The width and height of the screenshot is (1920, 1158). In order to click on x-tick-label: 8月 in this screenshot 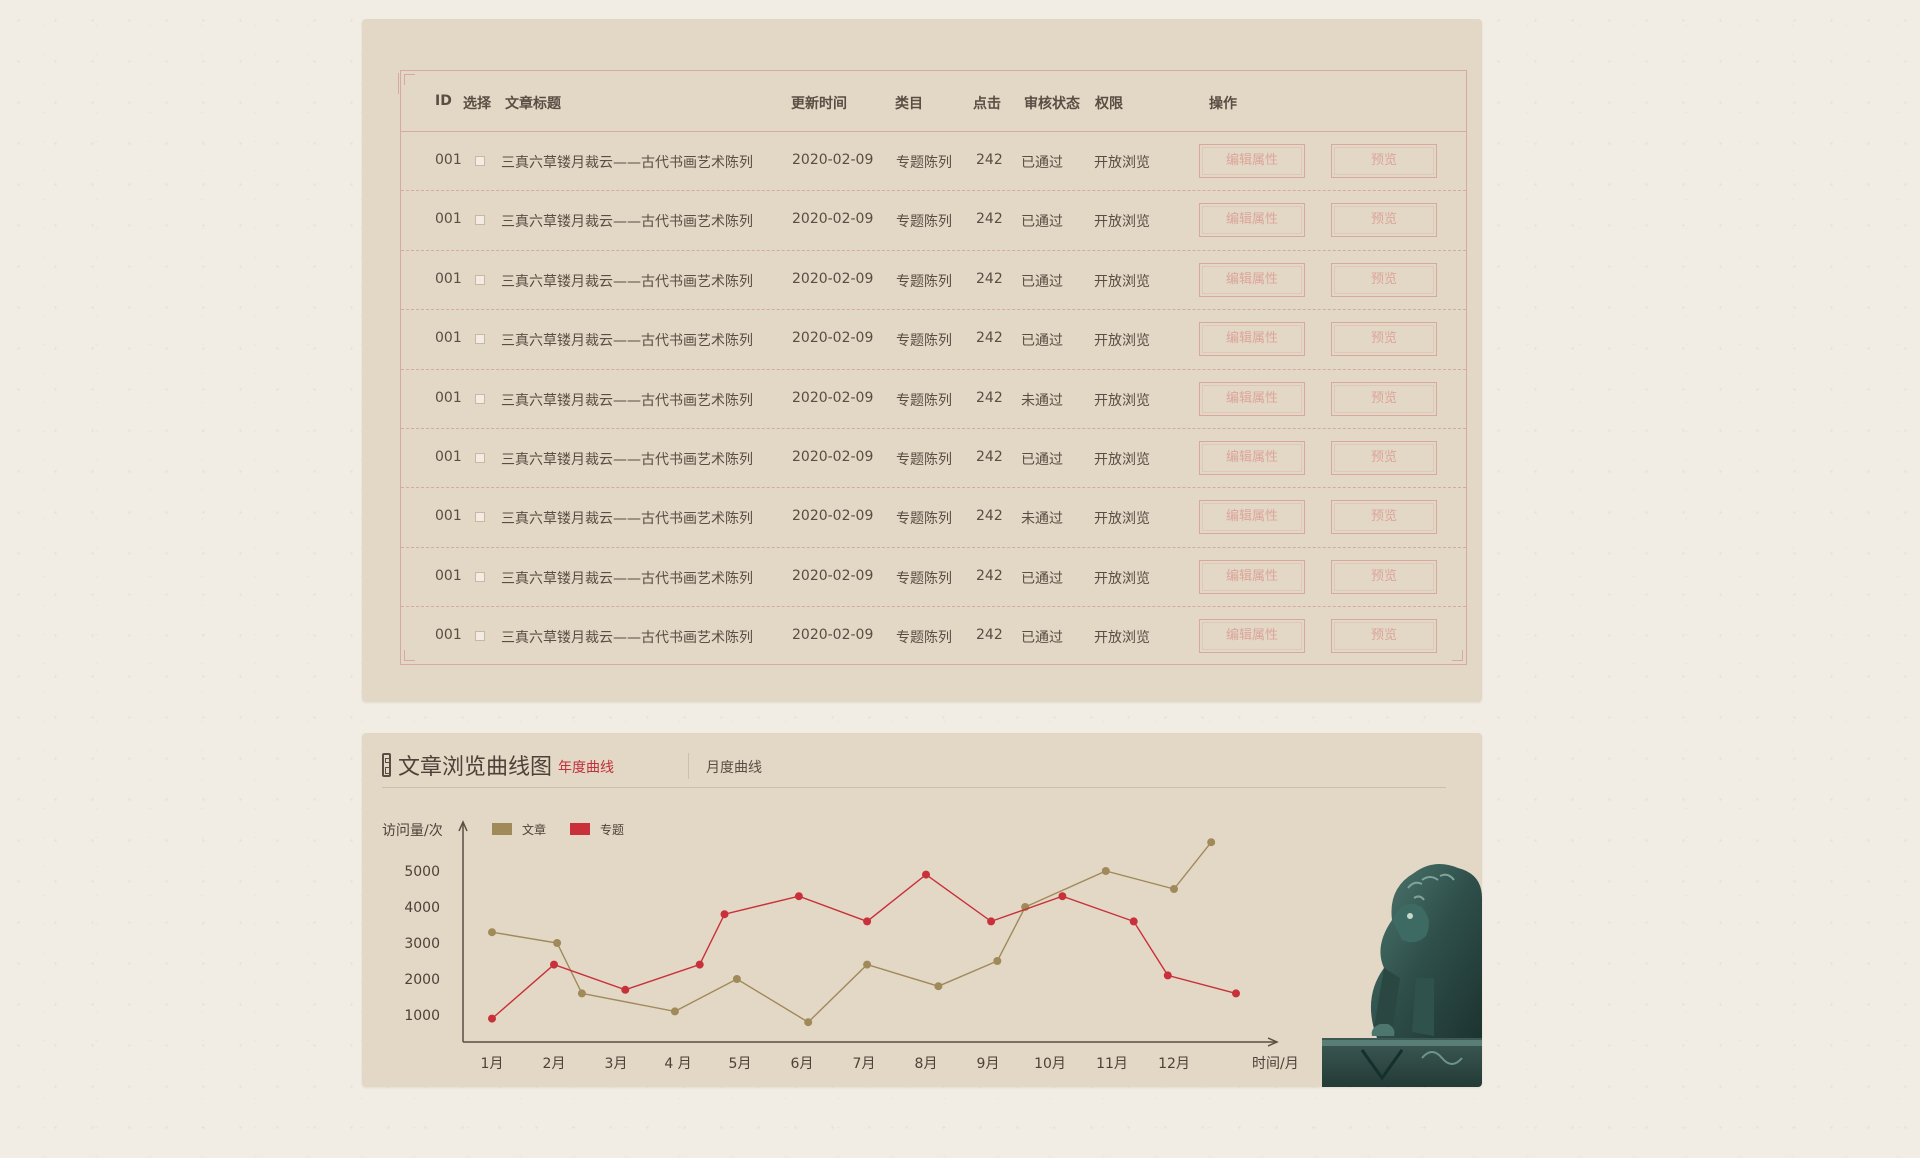, I will do `click(926, 1064)`.